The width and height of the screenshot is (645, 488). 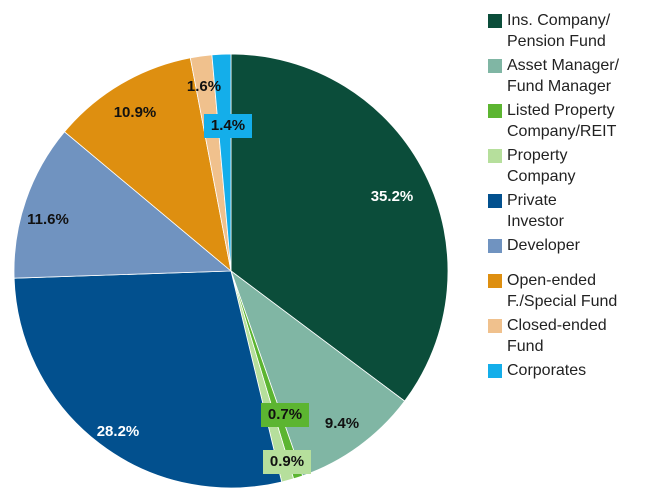 I want to click on legend-label: Developer, so click(x=543, y=245).